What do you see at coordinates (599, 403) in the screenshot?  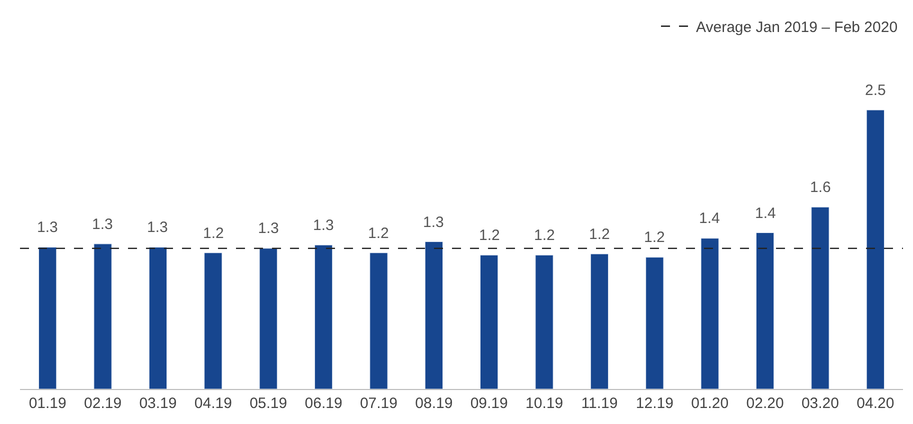 I see `x-tick-label: 11.19` at bounding box center [599, 403].